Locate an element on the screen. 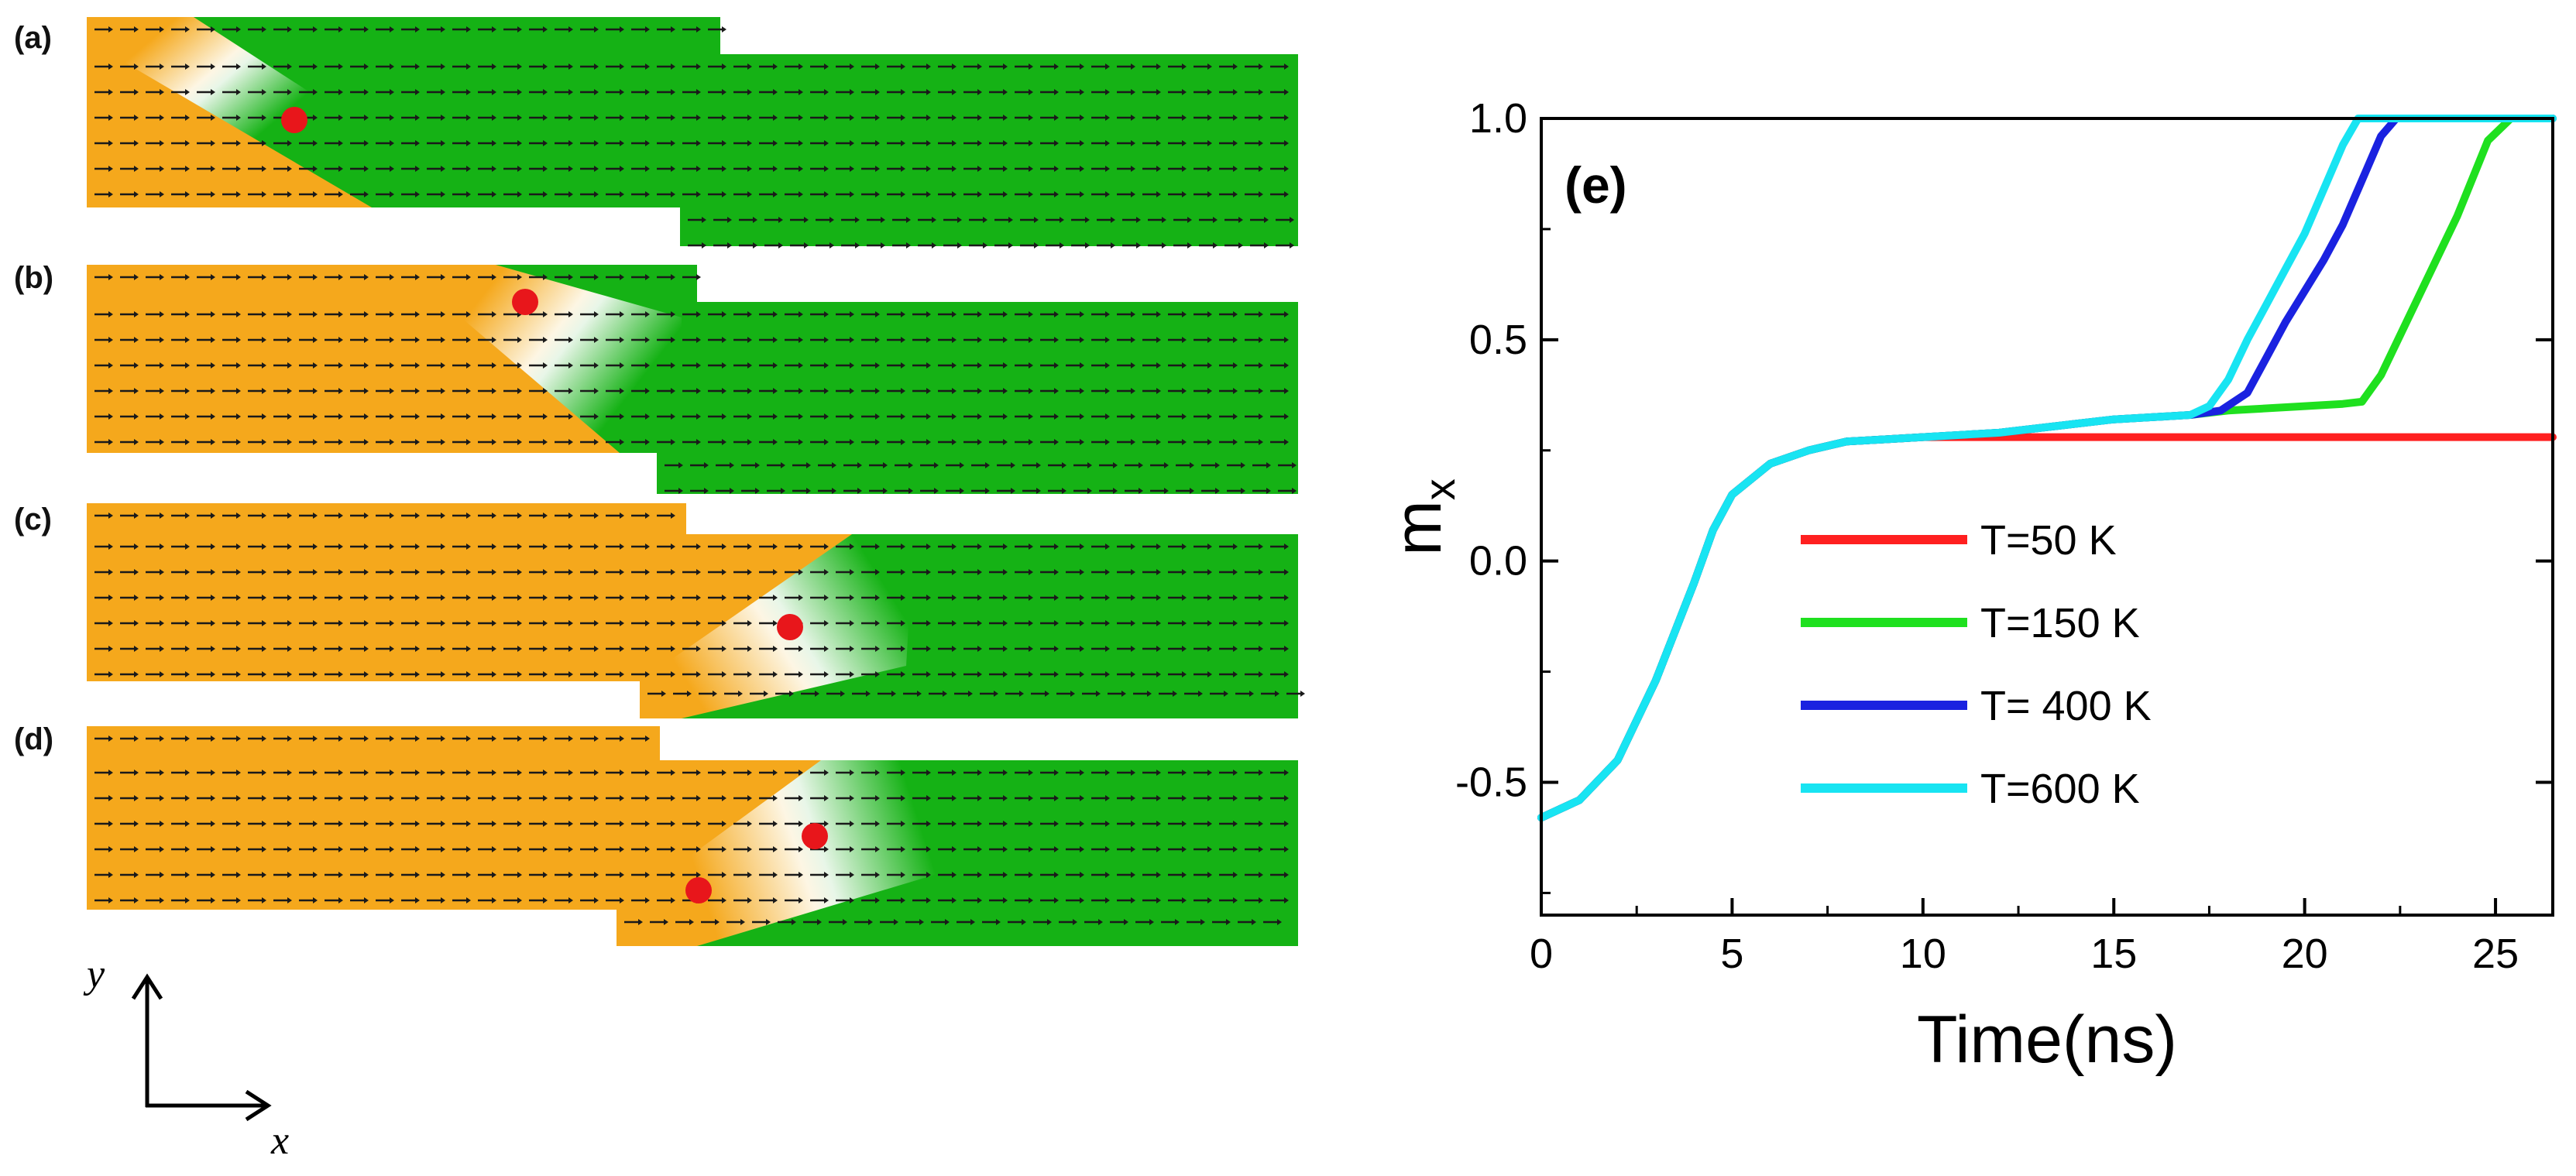  panel-b-label: (b) is located at coordinates (33, 278).